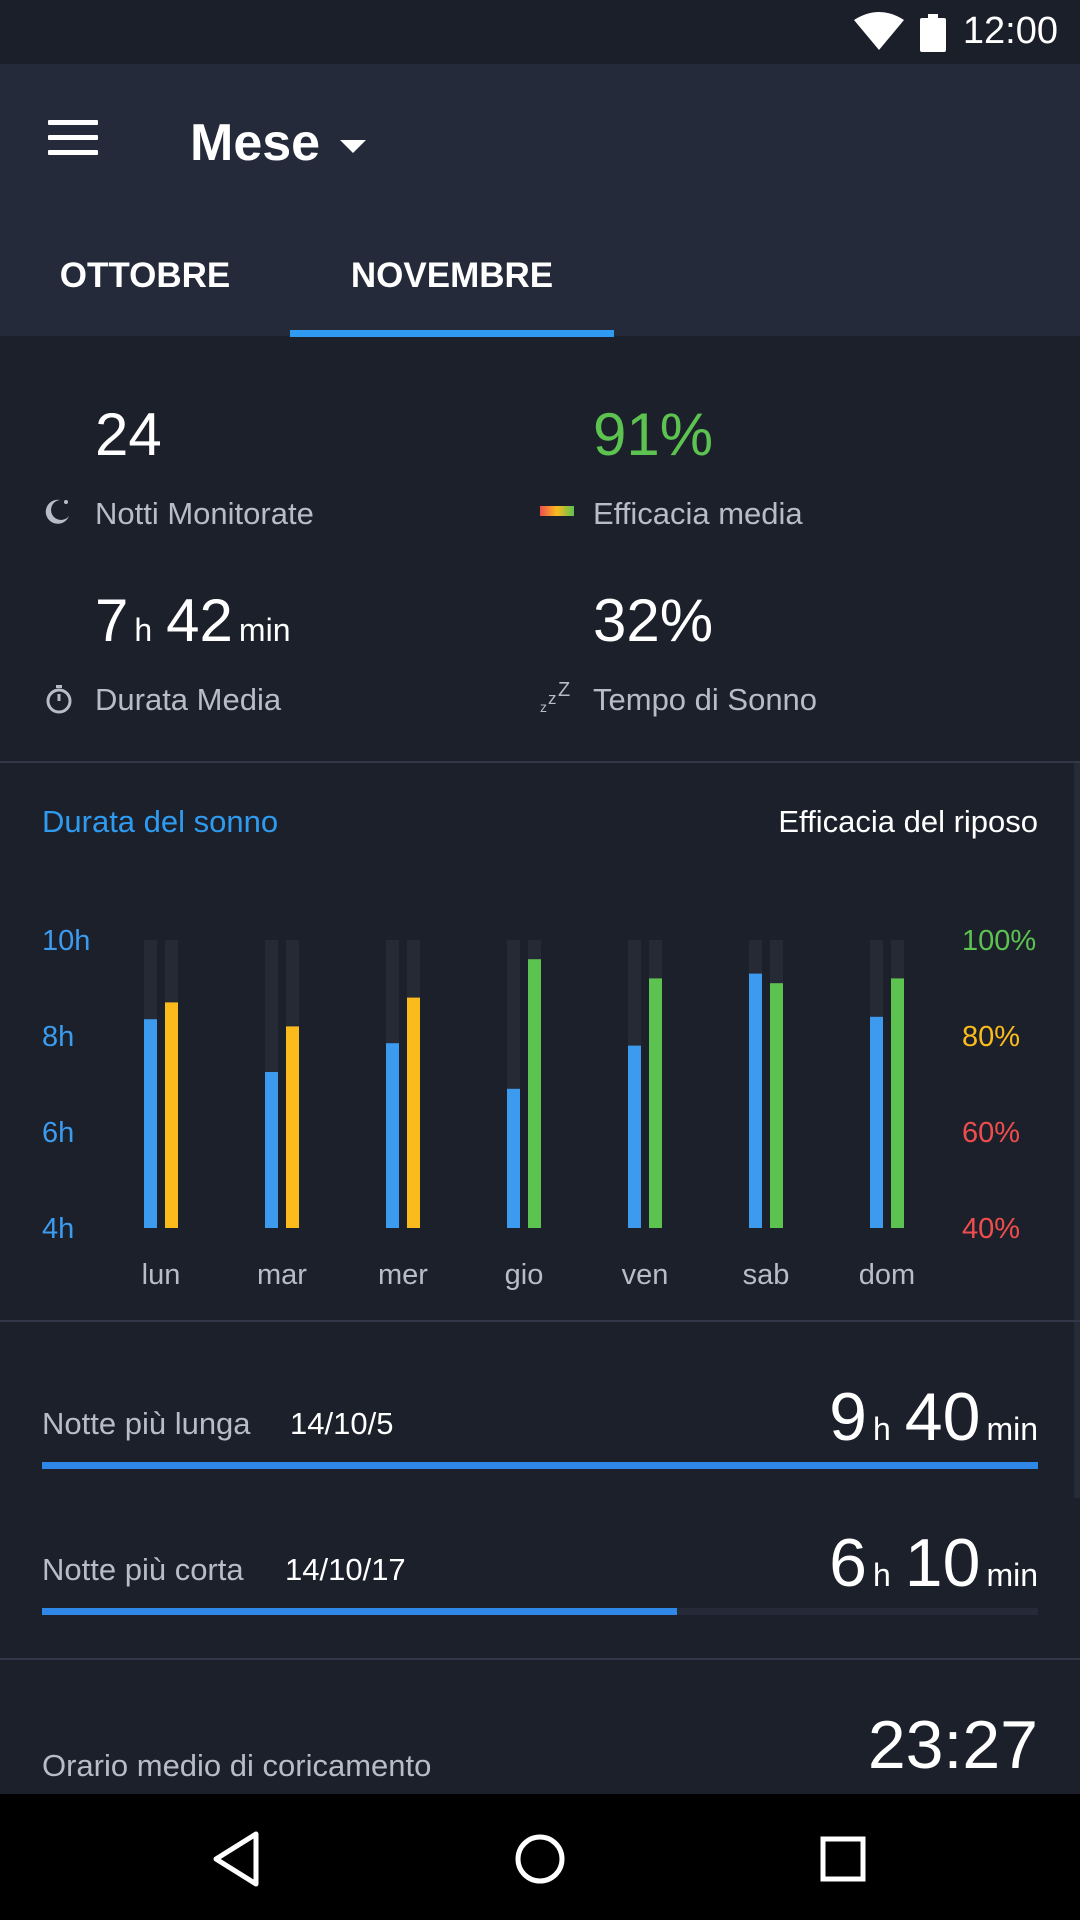 This screenshot has width=1080, height=1920. What do you see at coordinates (933, 33) in the screenshot?
I see `battery-icon` at bounding box center [933, 33].